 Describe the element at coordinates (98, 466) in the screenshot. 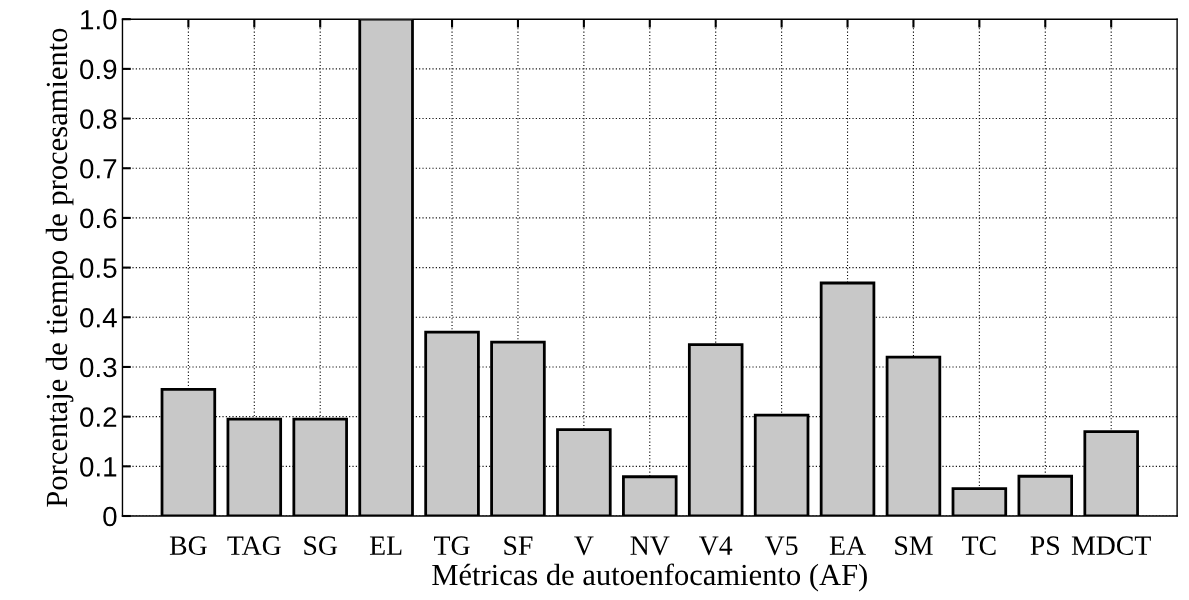

I see `y-tick-label: 0.1` at that location.